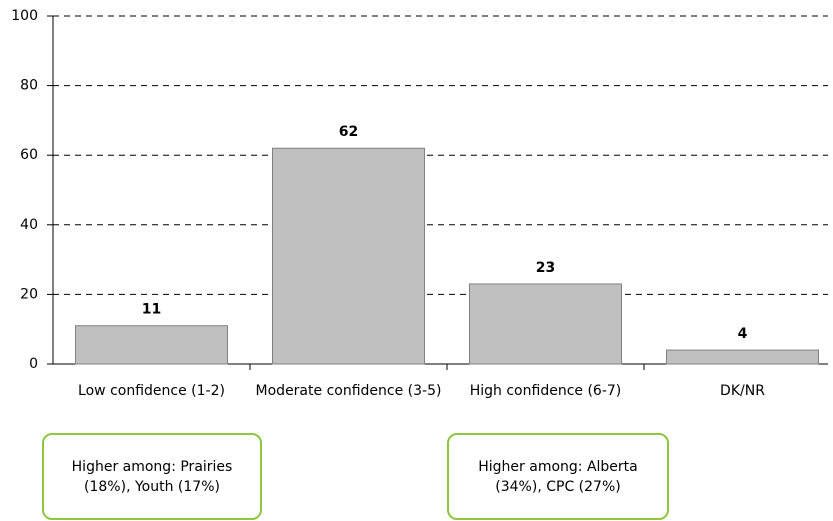 Image resolution: width=833 pixels, height=521 pixels. Describe the element at coordinates (742, 391) in the screenshot. I see `x-tick-label: DK/NR` at that location.